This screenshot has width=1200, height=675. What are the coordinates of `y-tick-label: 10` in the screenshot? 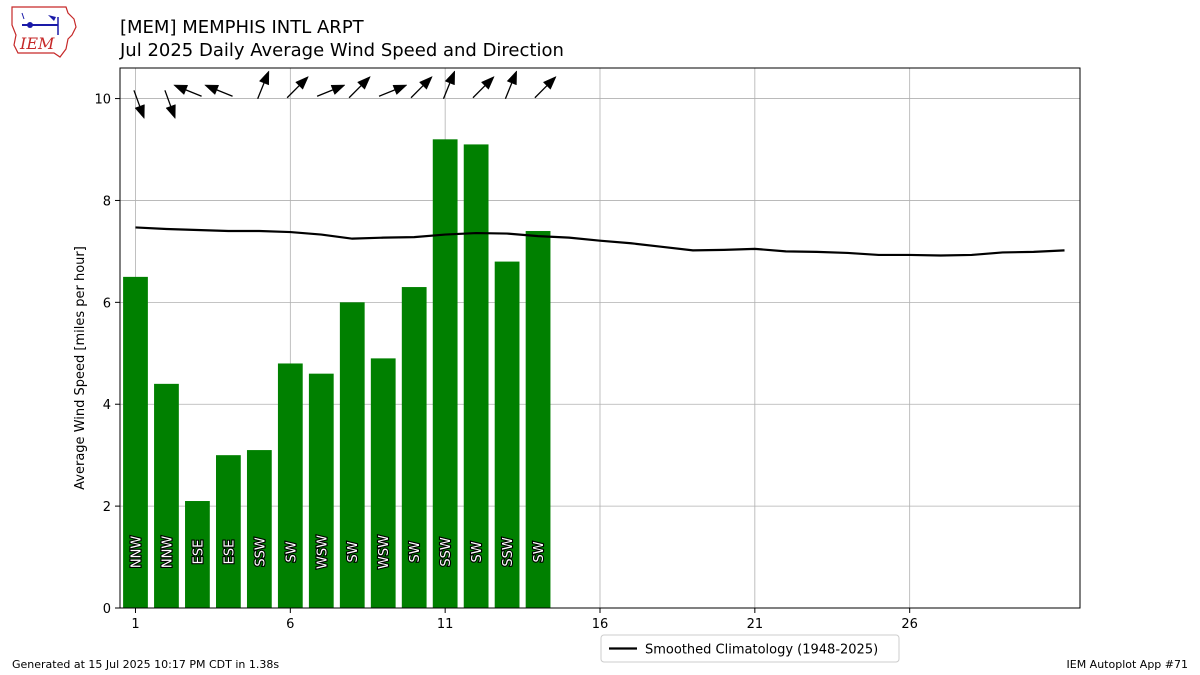 It's located at (102, 100).